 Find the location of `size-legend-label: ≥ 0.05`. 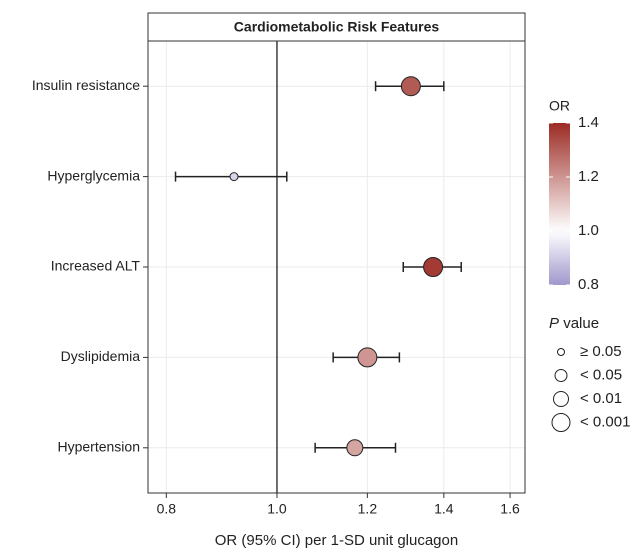

size-legend-label: ≥ 0.05 is located at coordinates (601, 351).